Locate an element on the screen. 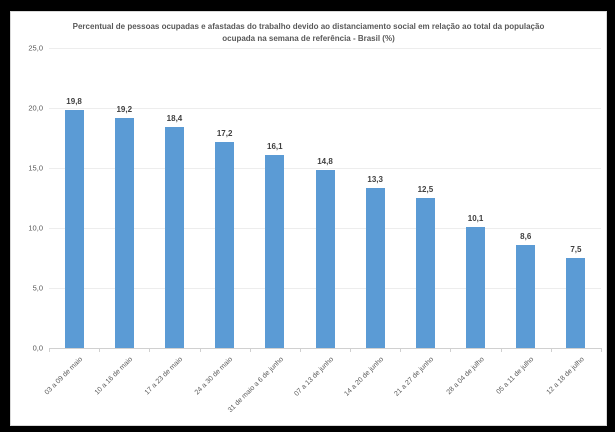 This screenshot has height=432, width=615. bar-value-label: 14,8 is located at coordinates (325, 162).